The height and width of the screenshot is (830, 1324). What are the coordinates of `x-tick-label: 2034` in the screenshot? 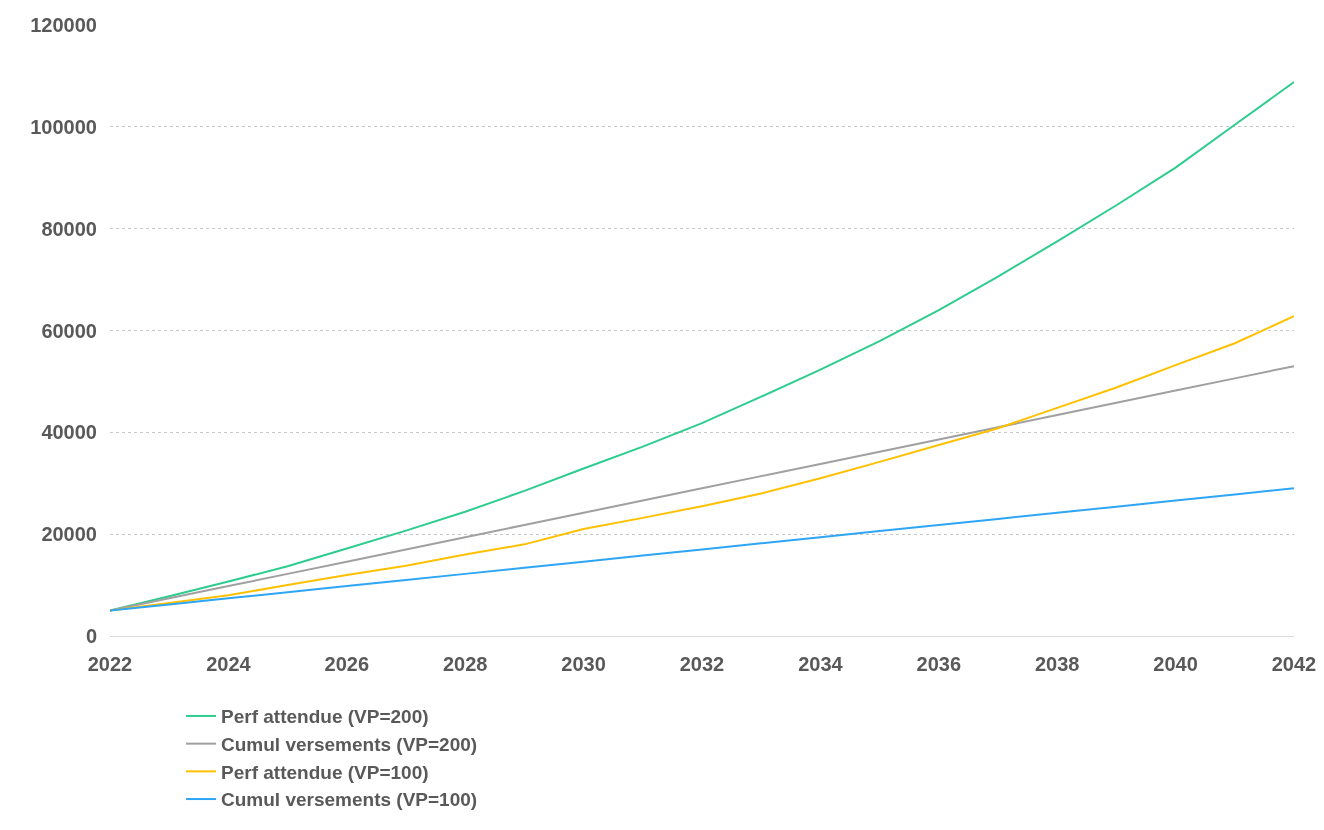 It's located at (821, 664).